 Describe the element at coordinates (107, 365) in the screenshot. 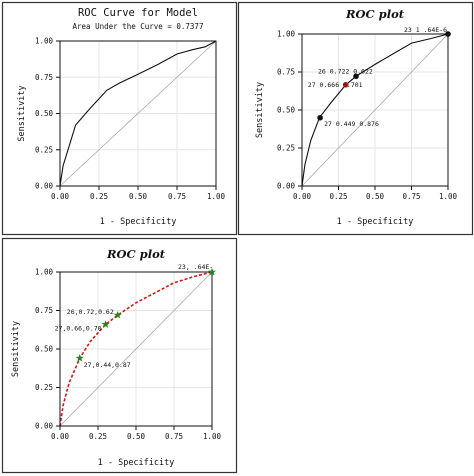

I see `roc-point-label: 27,0.44,0.87` at that location.